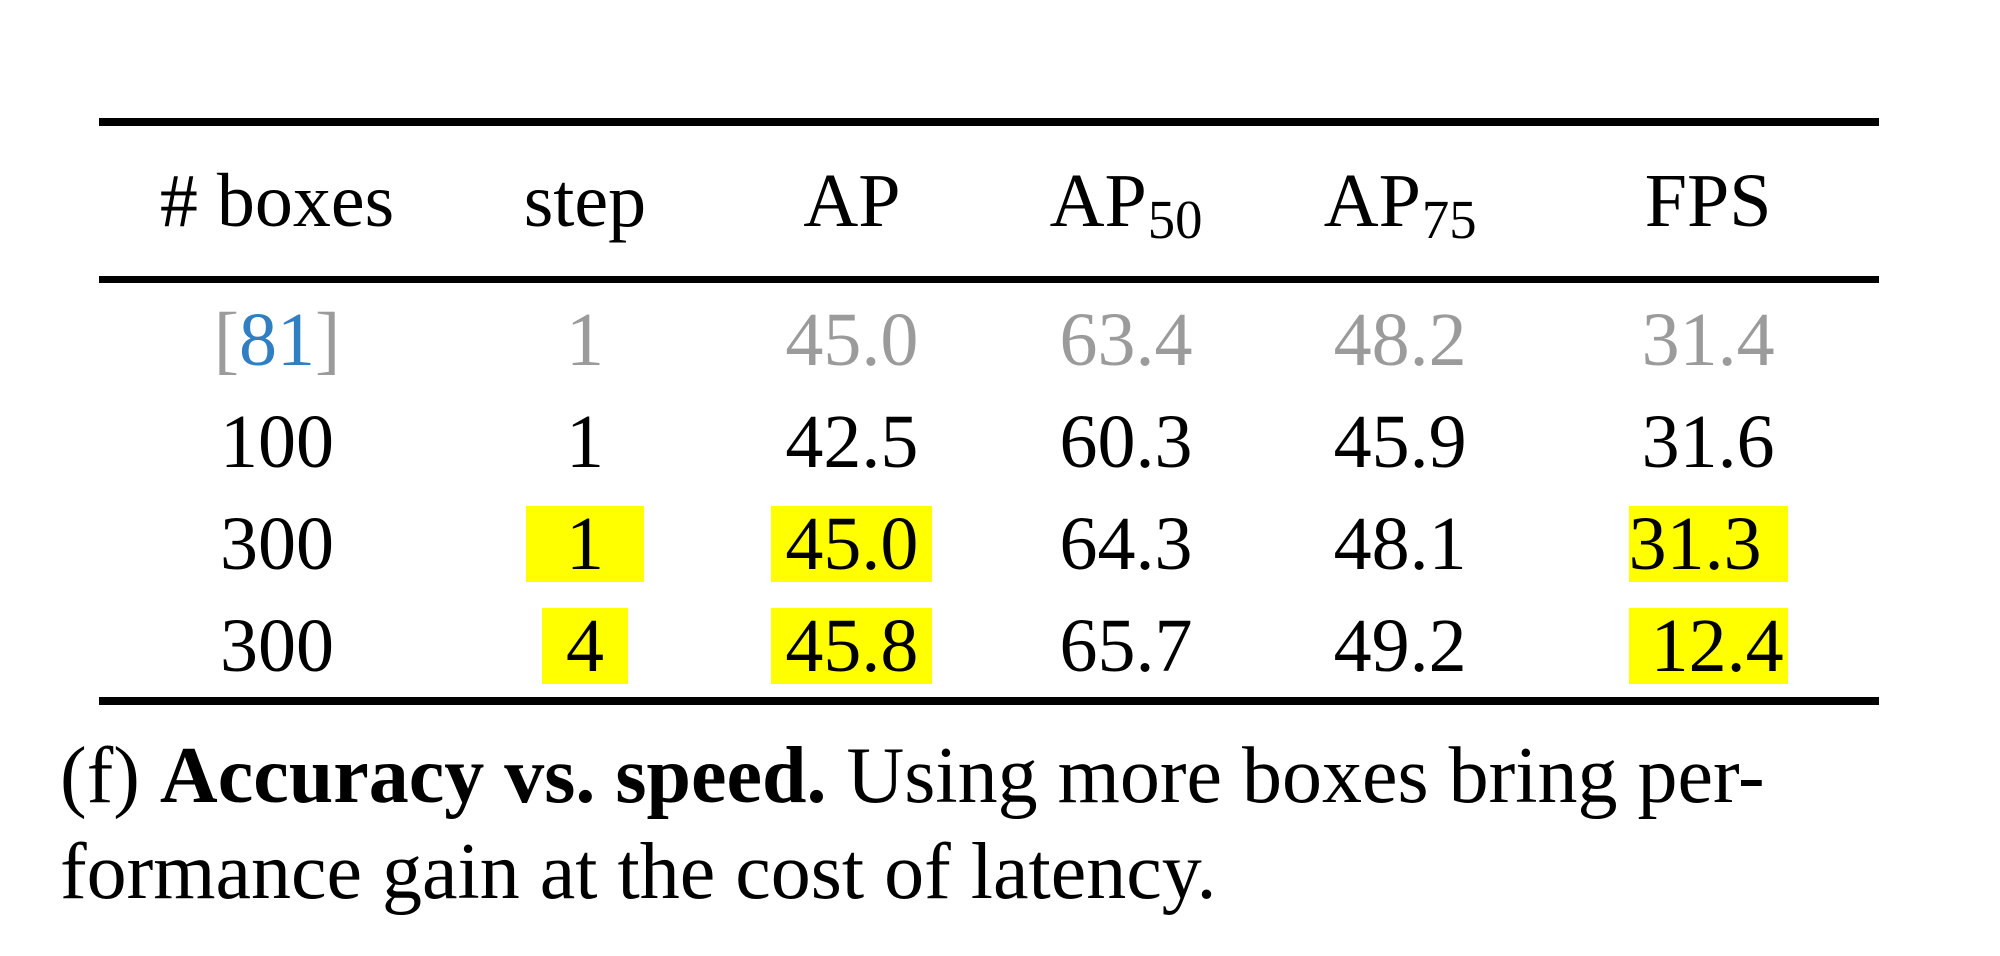 Image resolution: width=2000 pixels, height=956 pixels. What do you see at coordinates (277, 442) in the screenshot?
I see `cell-boxes: 100` at bounding box center [277, 442].